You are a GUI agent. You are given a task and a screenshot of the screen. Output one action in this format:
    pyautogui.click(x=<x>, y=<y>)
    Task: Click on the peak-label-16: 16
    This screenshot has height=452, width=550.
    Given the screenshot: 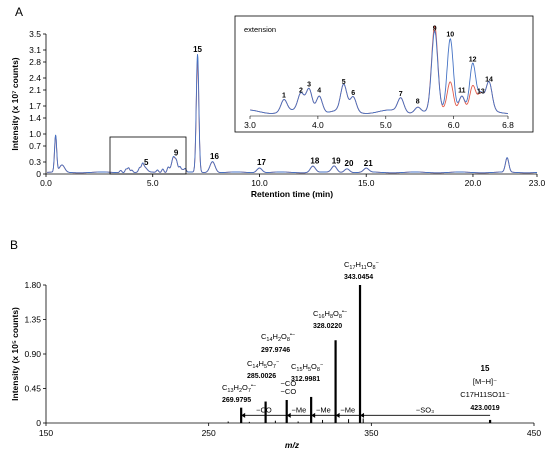 What is the action you would take?
    pyautogui.click(x=214, y=156)
    